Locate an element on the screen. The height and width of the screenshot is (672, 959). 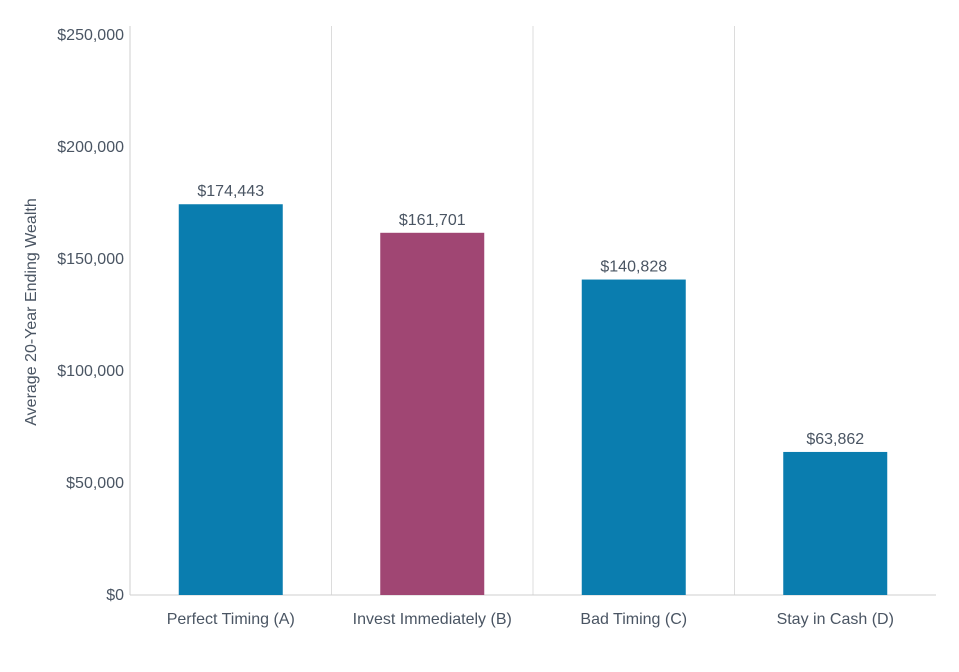
bar-value-label: $161,701 is located at coordinates (432, 220).